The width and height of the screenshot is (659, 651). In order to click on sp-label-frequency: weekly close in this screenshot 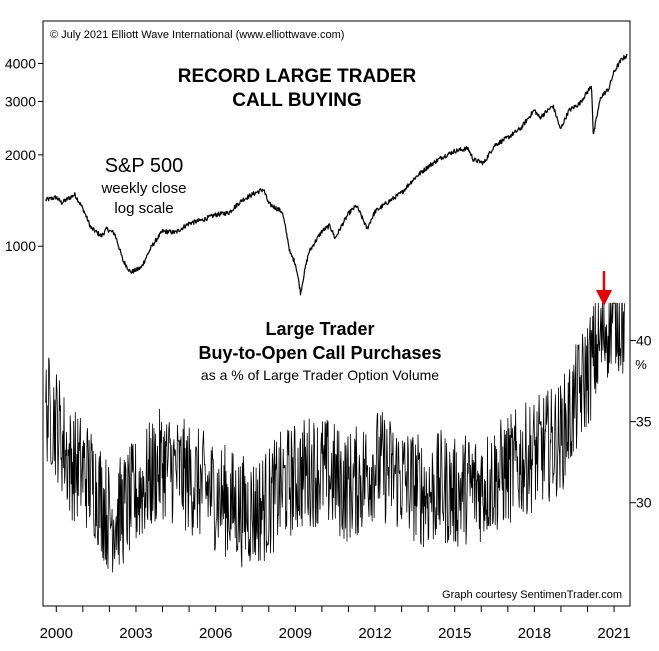, I will do `click(143, 188)`.